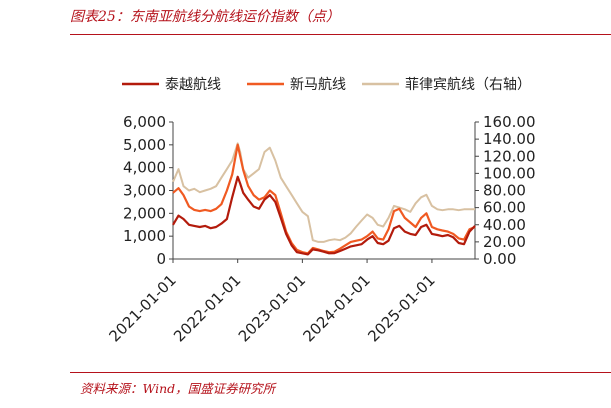 The width and height of the screenshot is (611, 408). Describe the element at coordinates (509, 122) in the screenshot. I see `y-right-tick-label: 160.00` at that location.